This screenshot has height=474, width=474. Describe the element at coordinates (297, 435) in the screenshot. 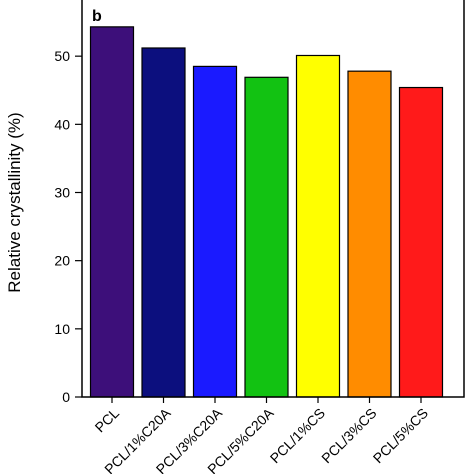

I see `x-tick-label: PCL/1%CS` at that location.